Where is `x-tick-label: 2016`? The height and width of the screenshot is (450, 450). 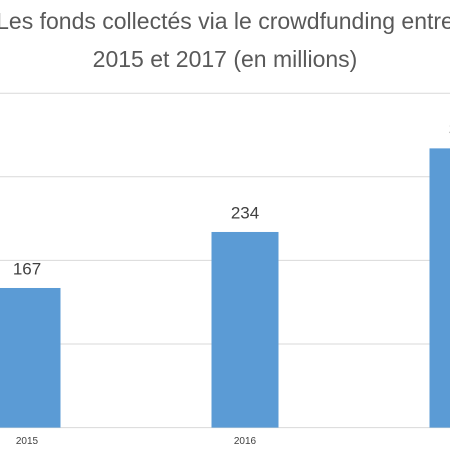
x-tick-label: 2016 is located at coordinates (245, 441).